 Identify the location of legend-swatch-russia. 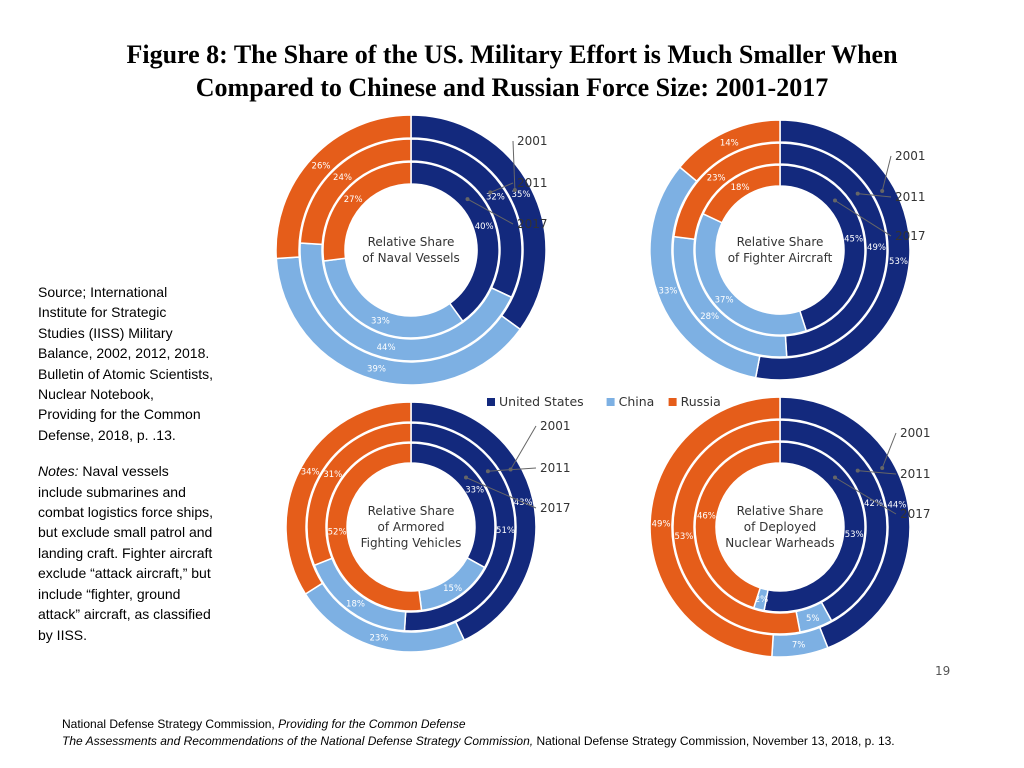
(672, 402).